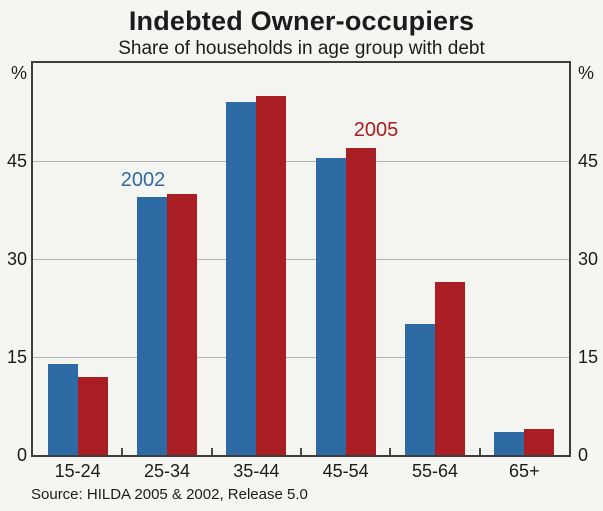  I want to click on series-label-2002: 2002, so click(143, 180).